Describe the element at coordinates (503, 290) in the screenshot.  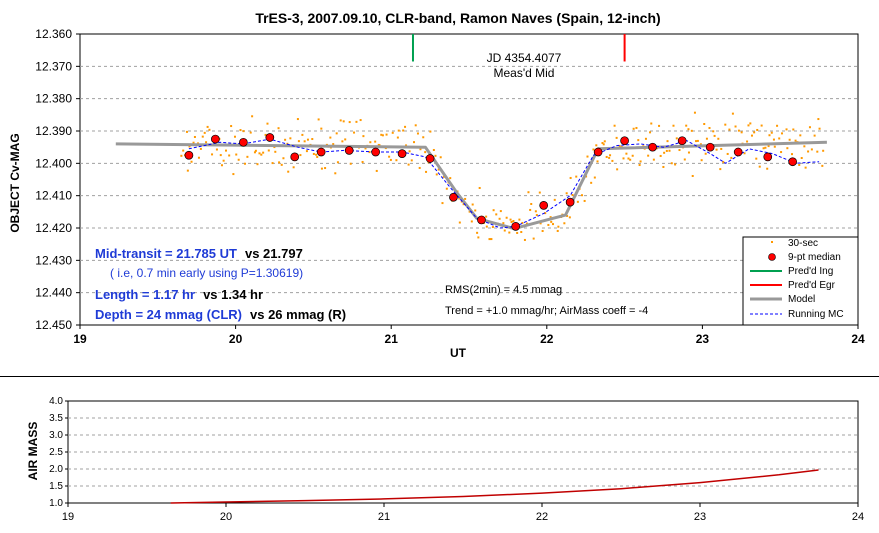
I see `rms-annotation: RMS(2min) = 4.5 mmag` at that location.